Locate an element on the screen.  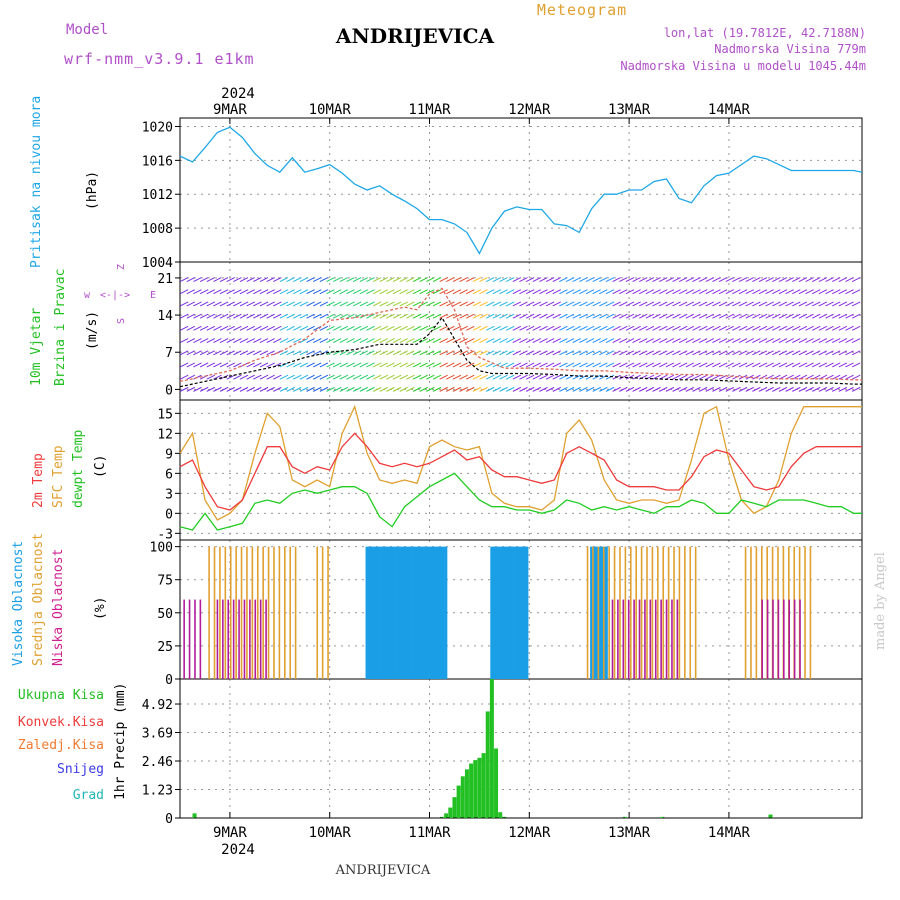
y-tick-label: -3 is located at coordinates (165, 534).